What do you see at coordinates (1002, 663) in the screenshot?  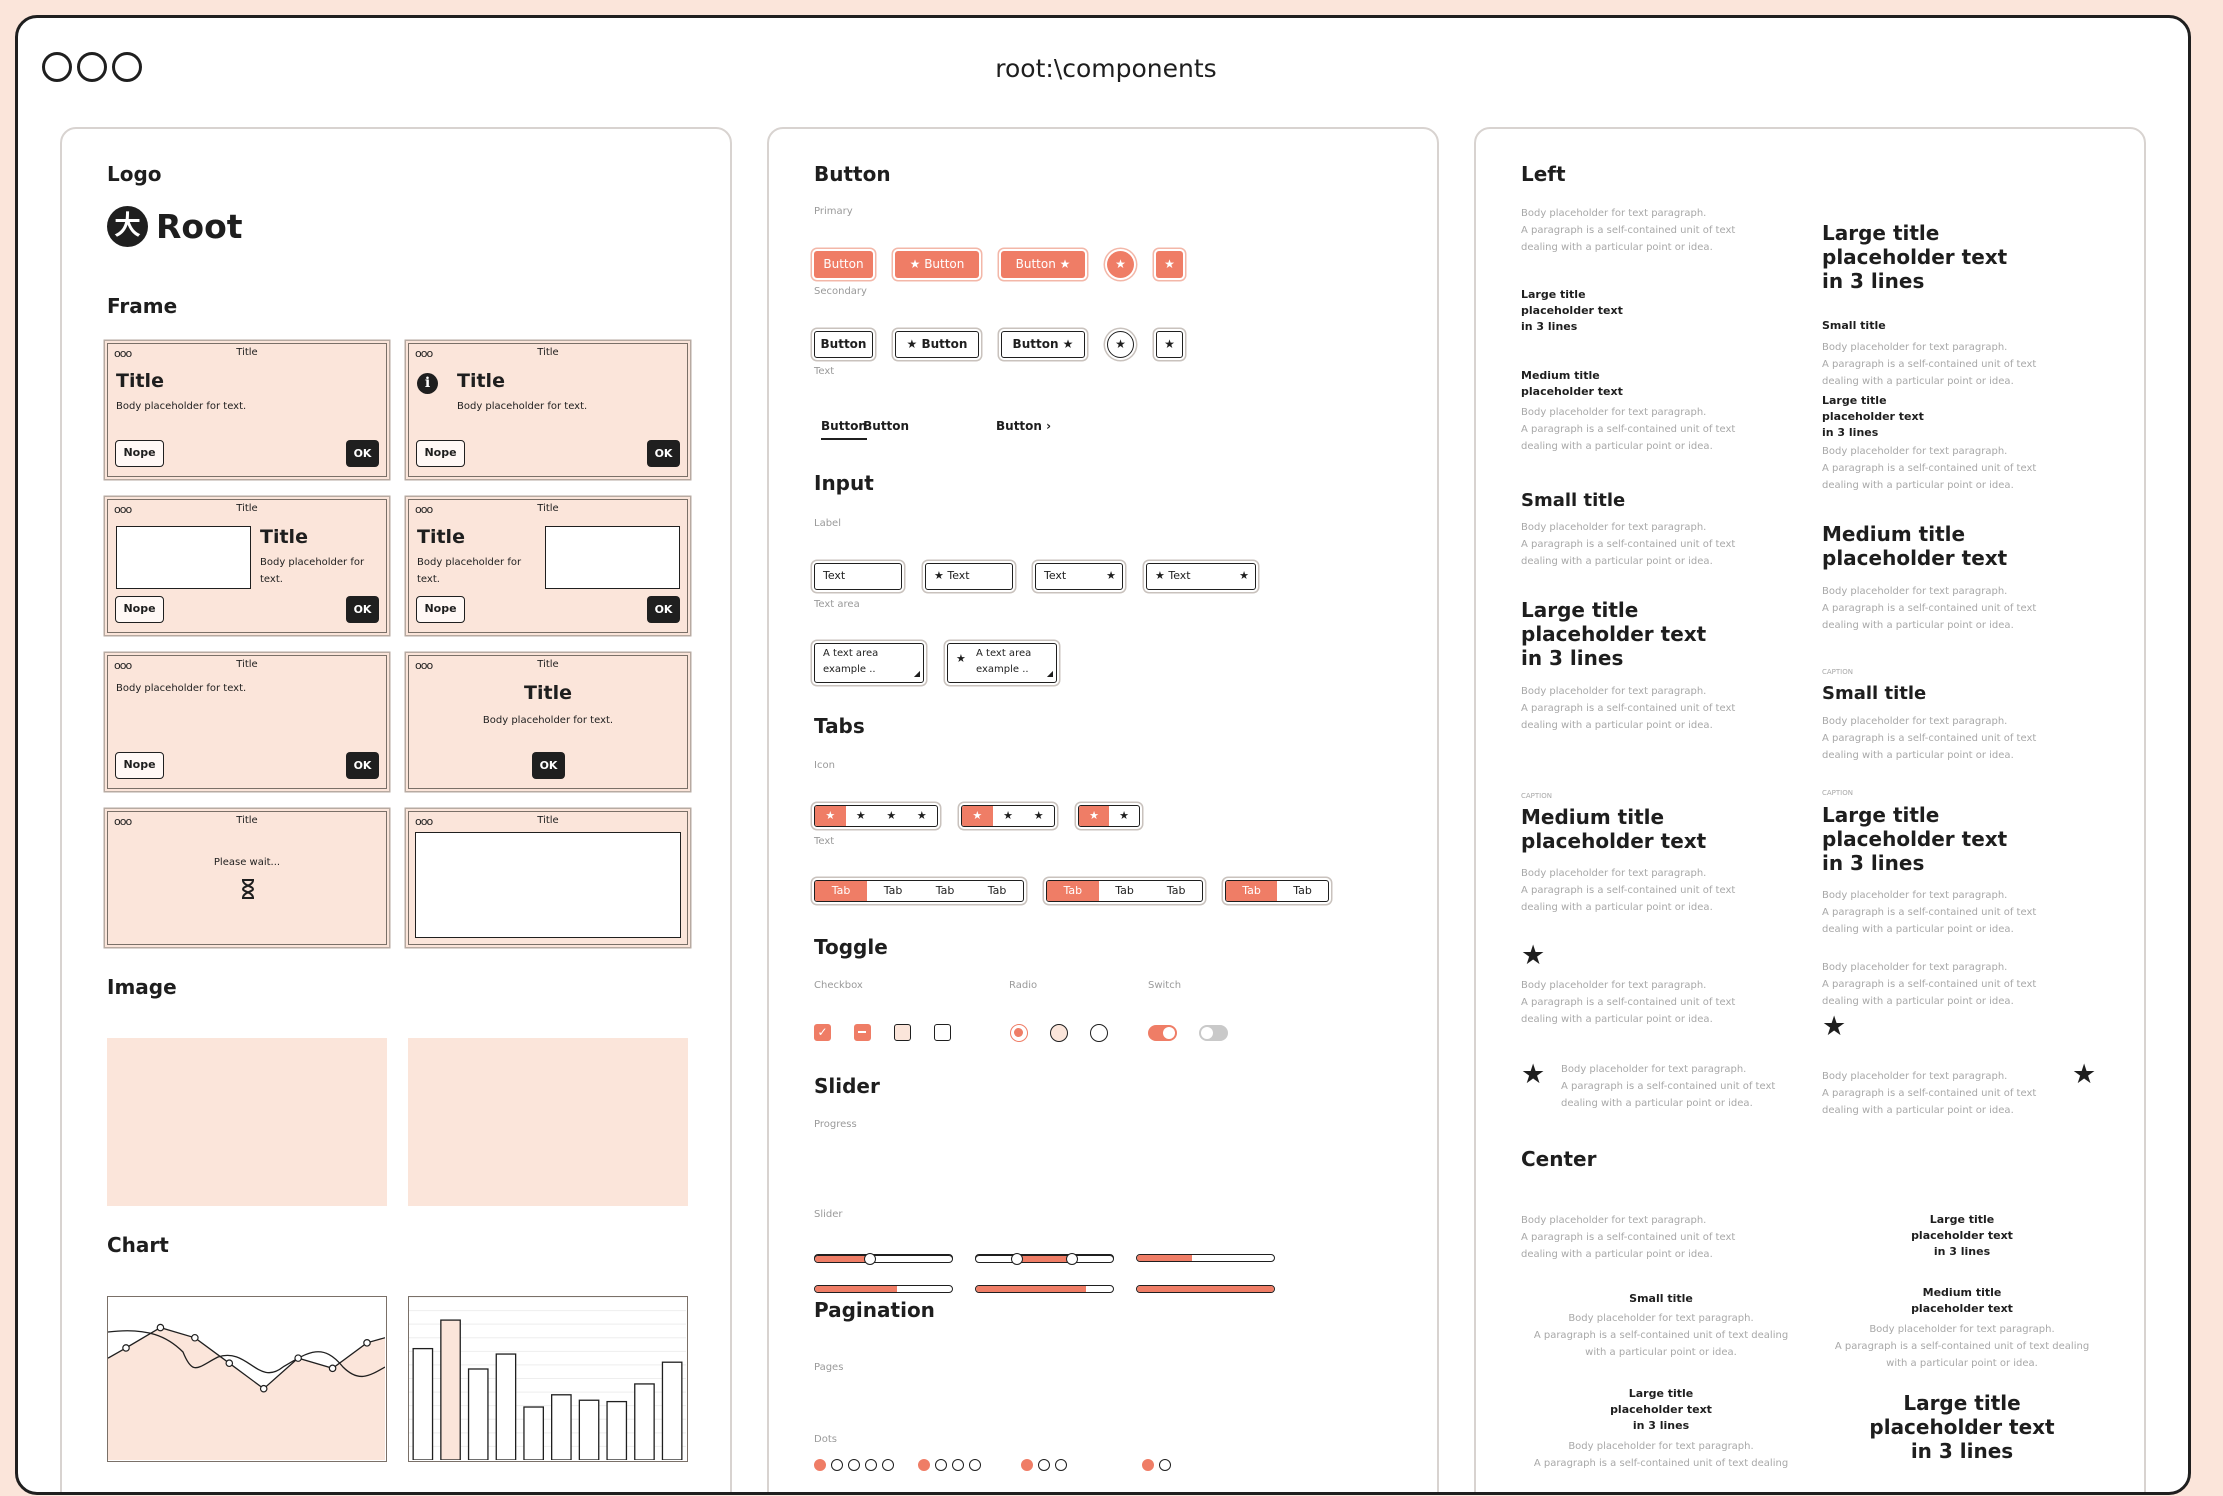 I see `textarea-with-icon: ★ A text area example .. ◢` at bounding box center [1002, 663].